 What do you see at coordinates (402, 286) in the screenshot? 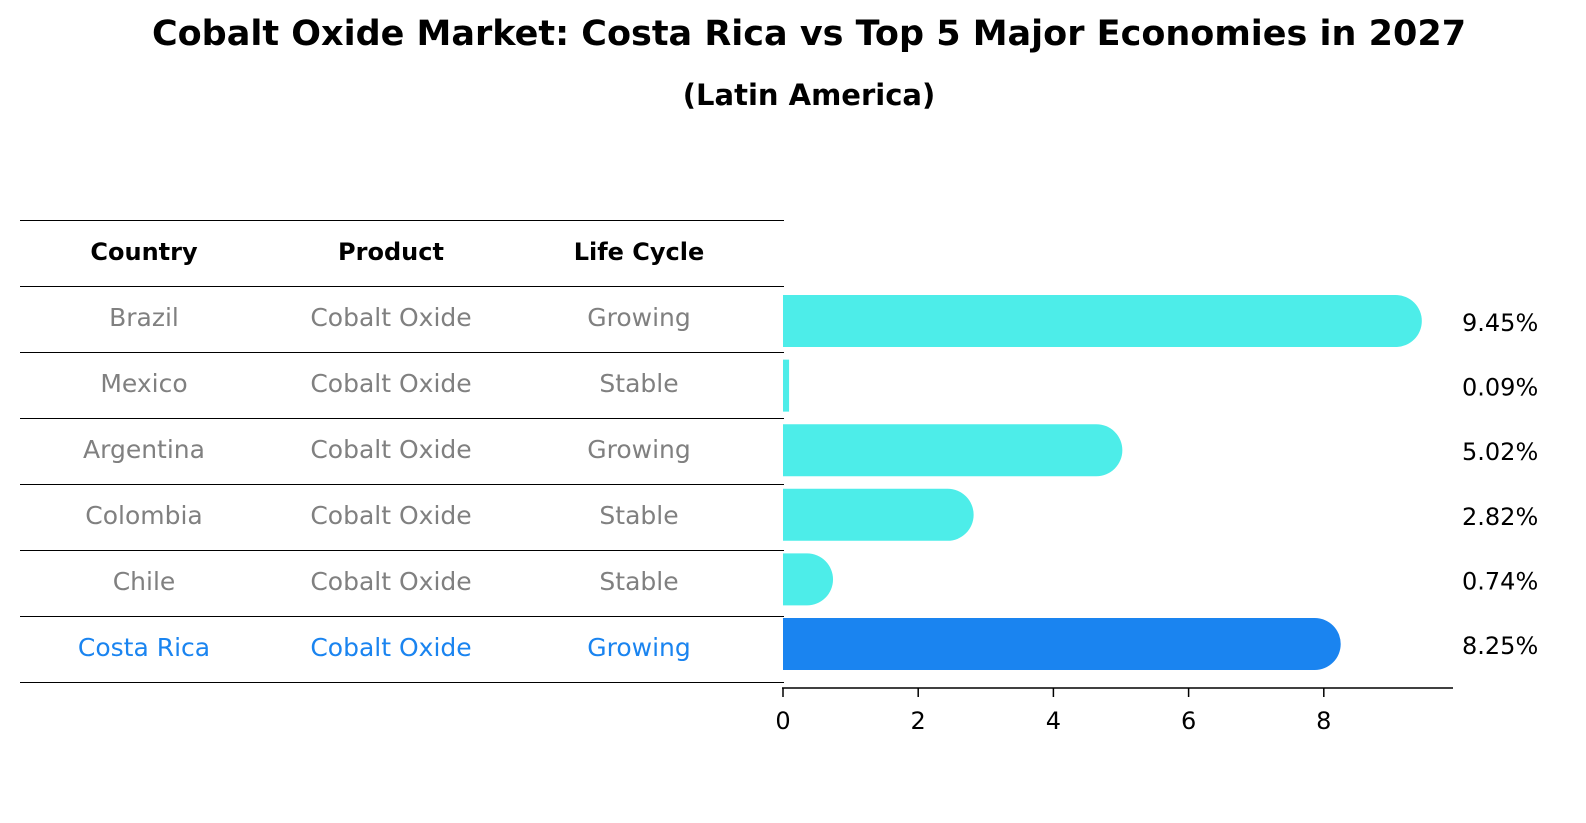
I see `header-rule` at bounding box center [402, 286].